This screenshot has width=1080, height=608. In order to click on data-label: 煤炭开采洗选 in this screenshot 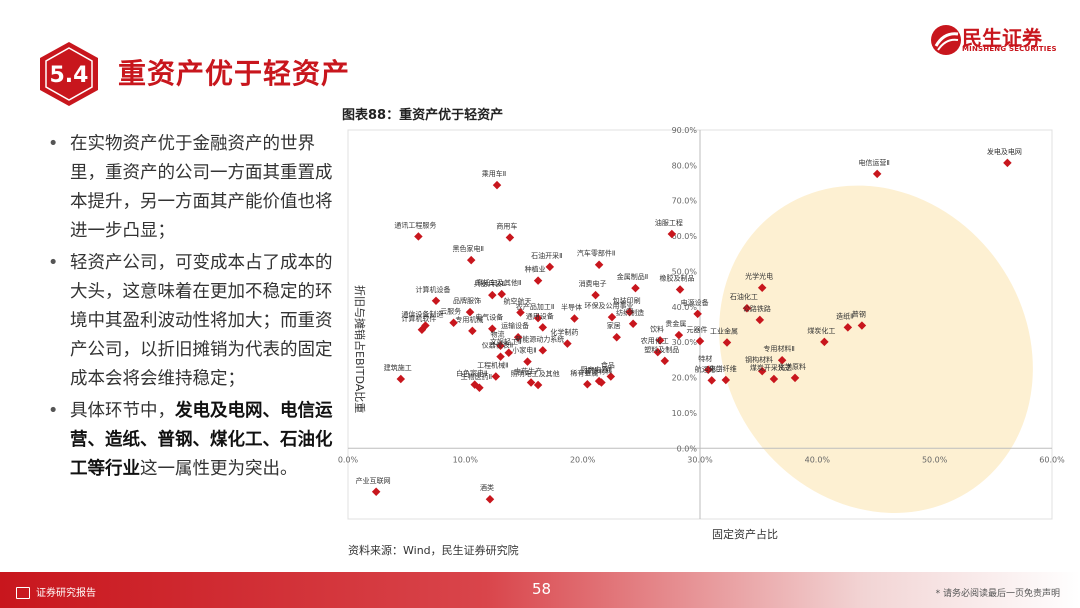, I will do `click(771, 367)`.